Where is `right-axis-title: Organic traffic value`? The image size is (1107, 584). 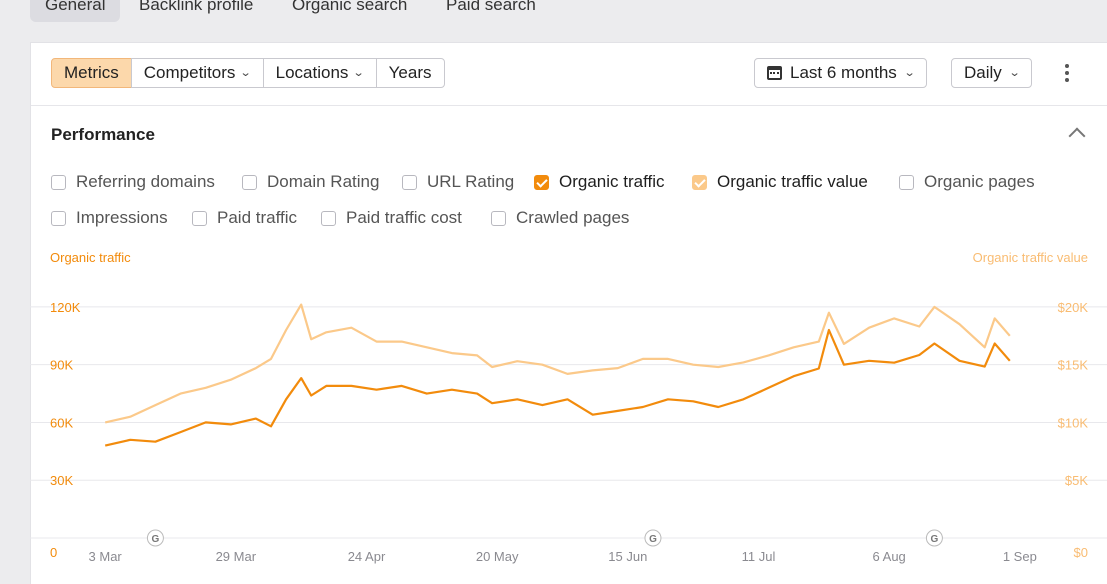 right-axis-title: Organic traffic value is located at coordinates (1030, 257).